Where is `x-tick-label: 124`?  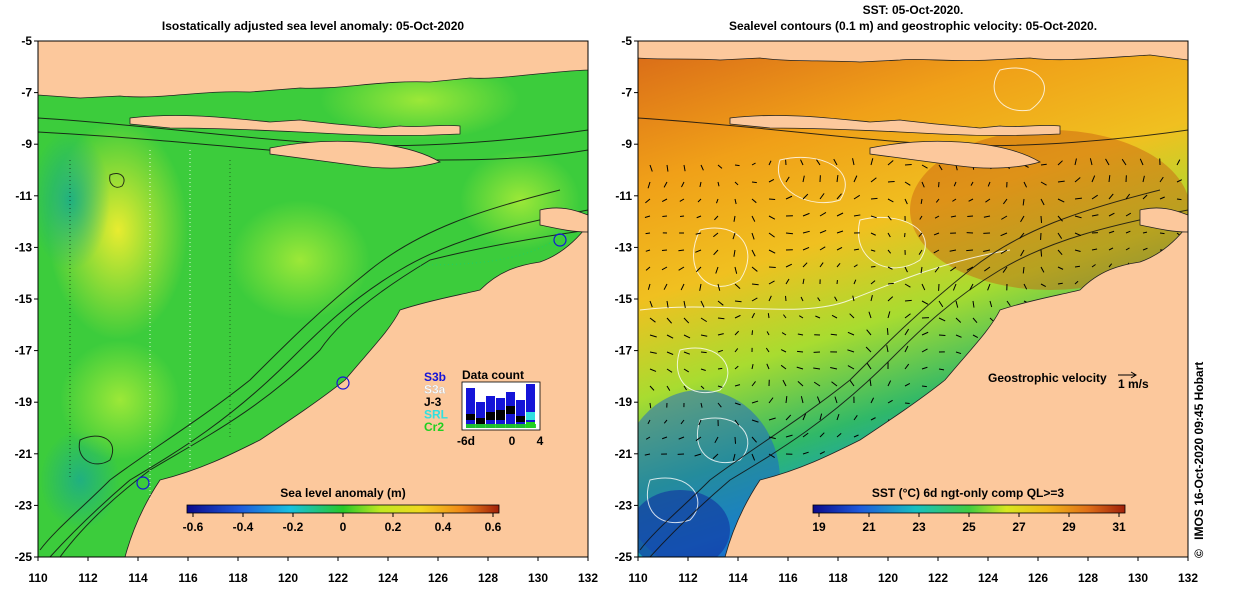
x-tick-label: 124 is located at coordinates (388, 578).